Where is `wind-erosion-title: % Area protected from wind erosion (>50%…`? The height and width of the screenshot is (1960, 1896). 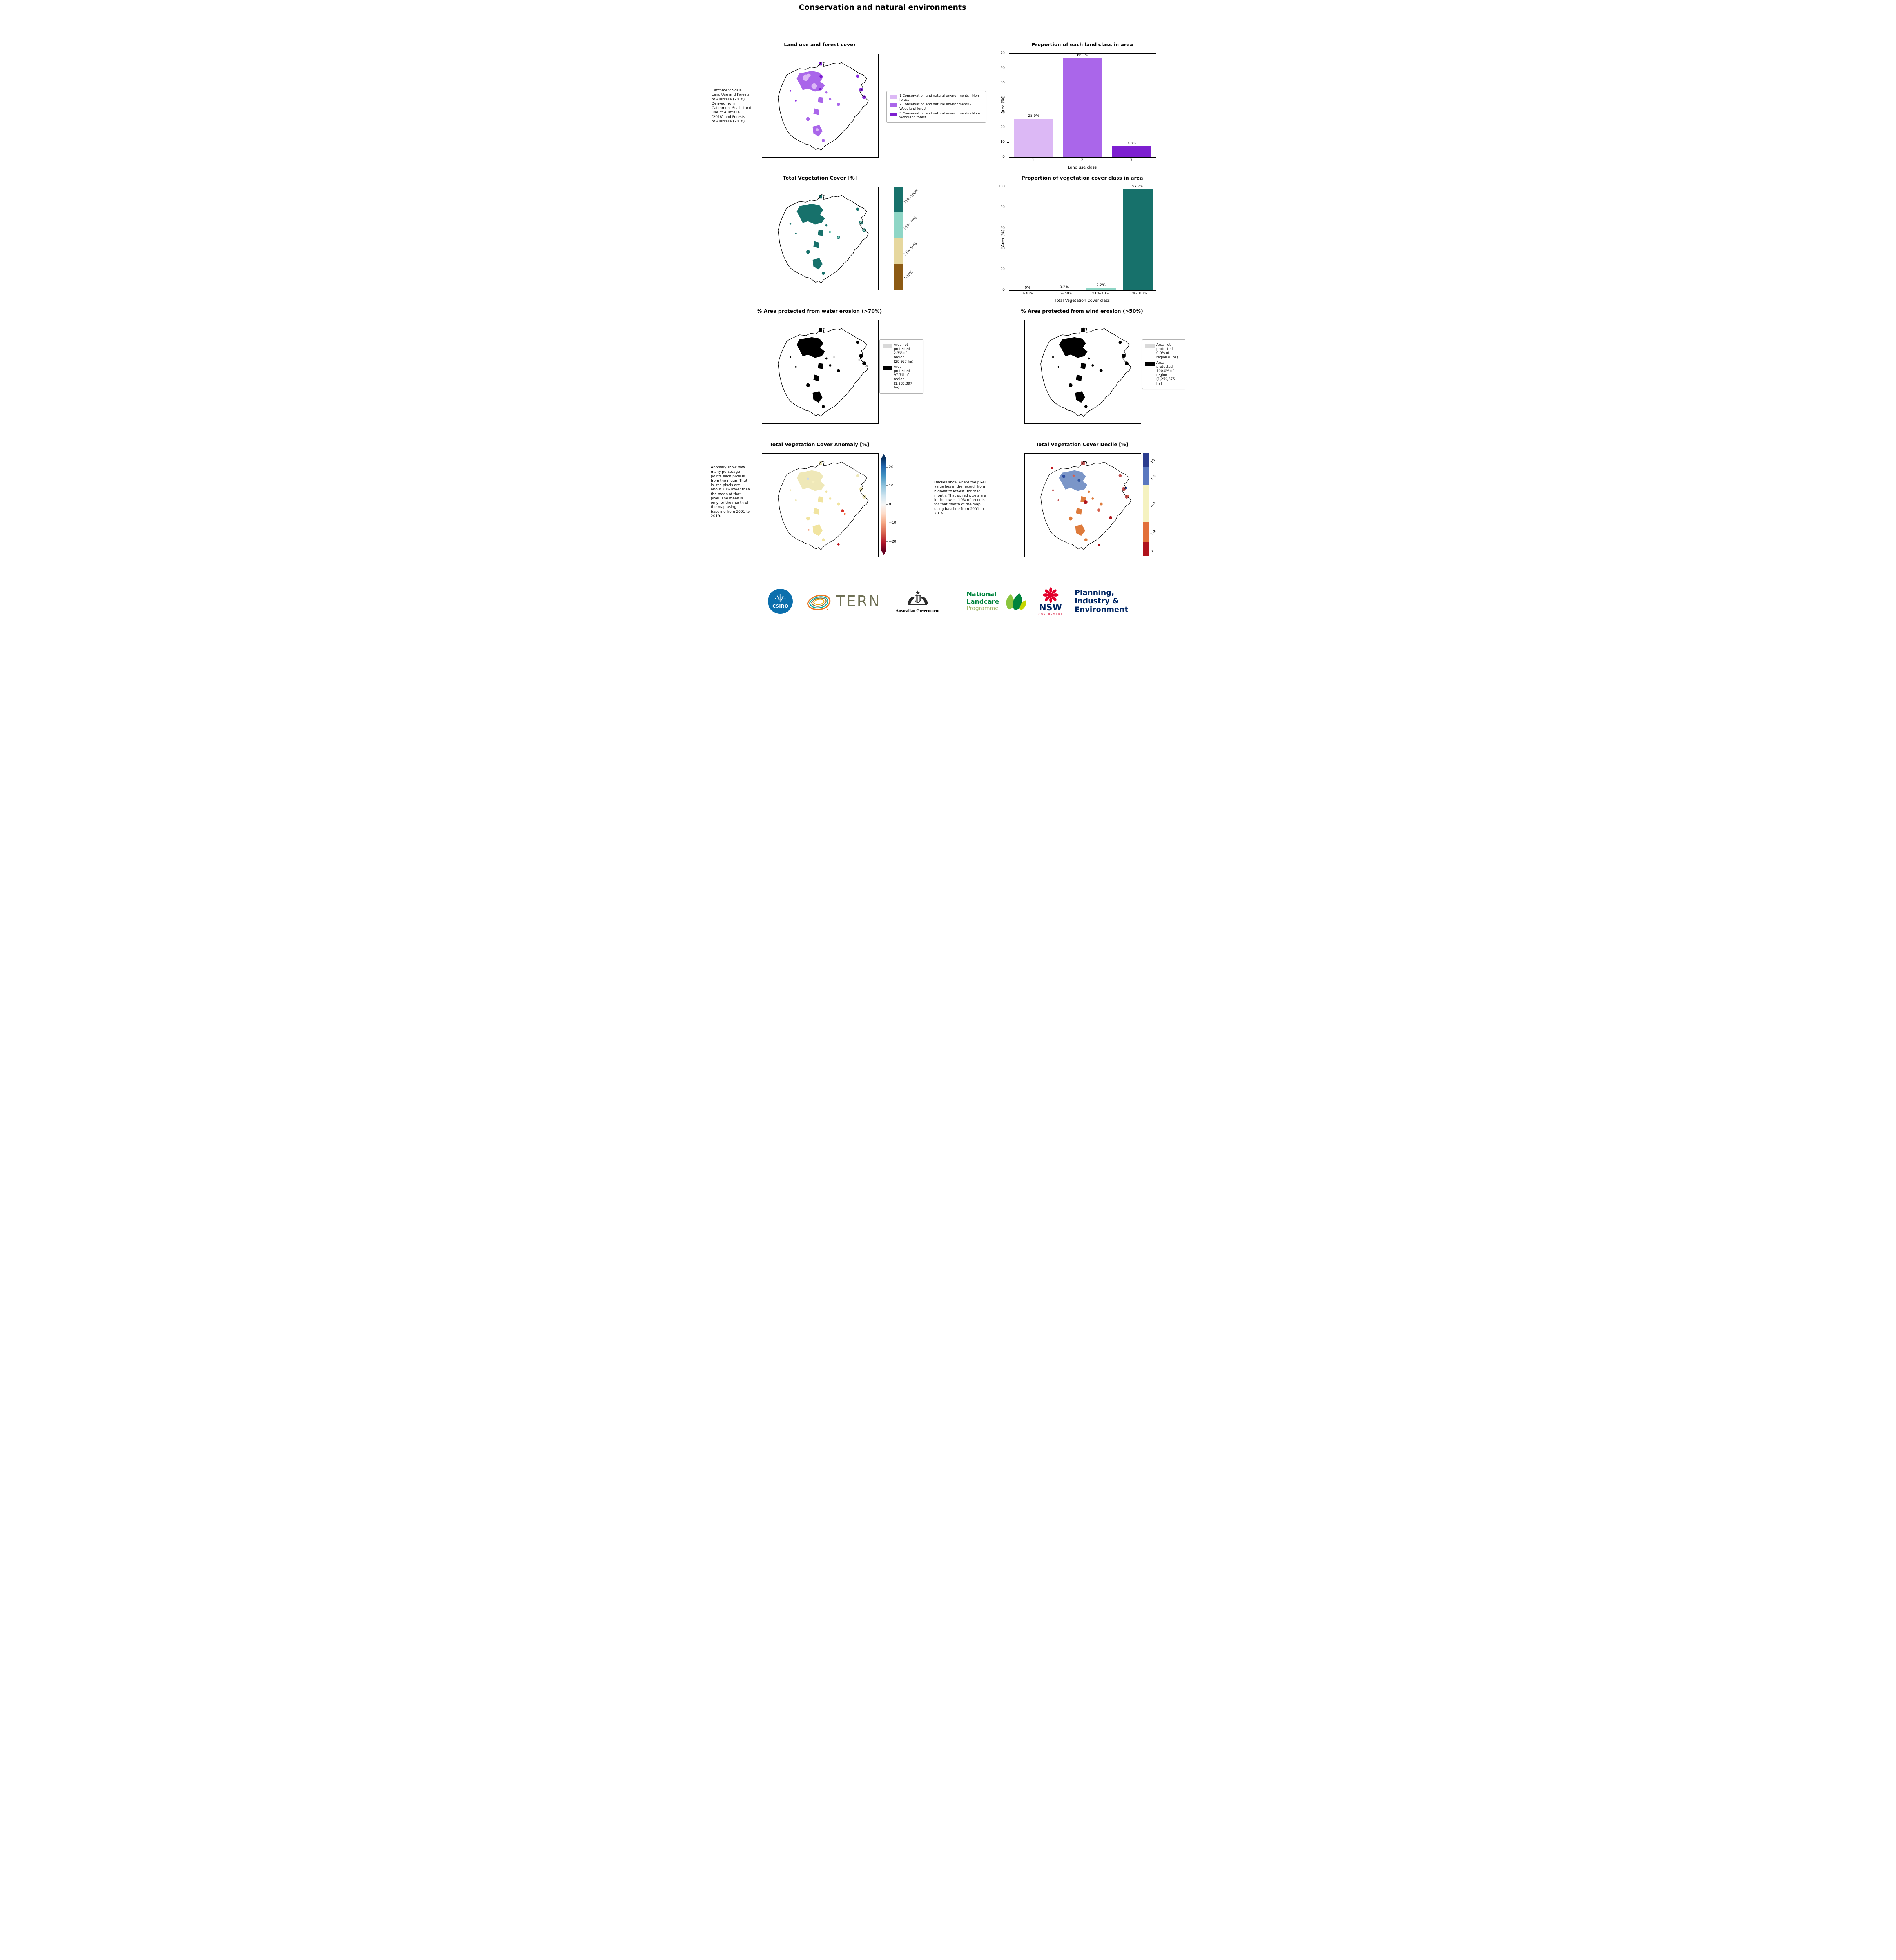
wind-erosion-title: % Area protected from wind erosion (>50%… is located at coordinates (1082, 311).